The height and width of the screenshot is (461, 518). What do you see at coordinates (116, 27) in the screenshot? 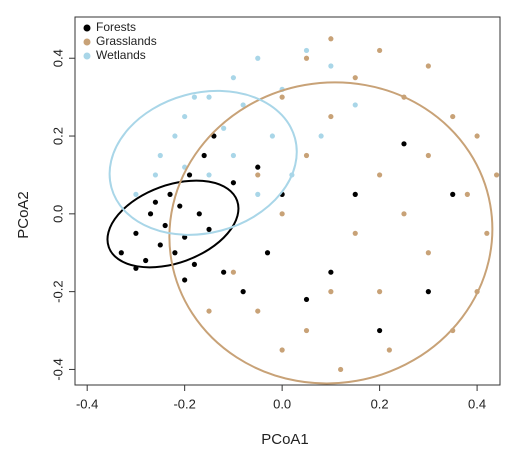
I see `legend-label: Forests` at bounding box center [116, 27].